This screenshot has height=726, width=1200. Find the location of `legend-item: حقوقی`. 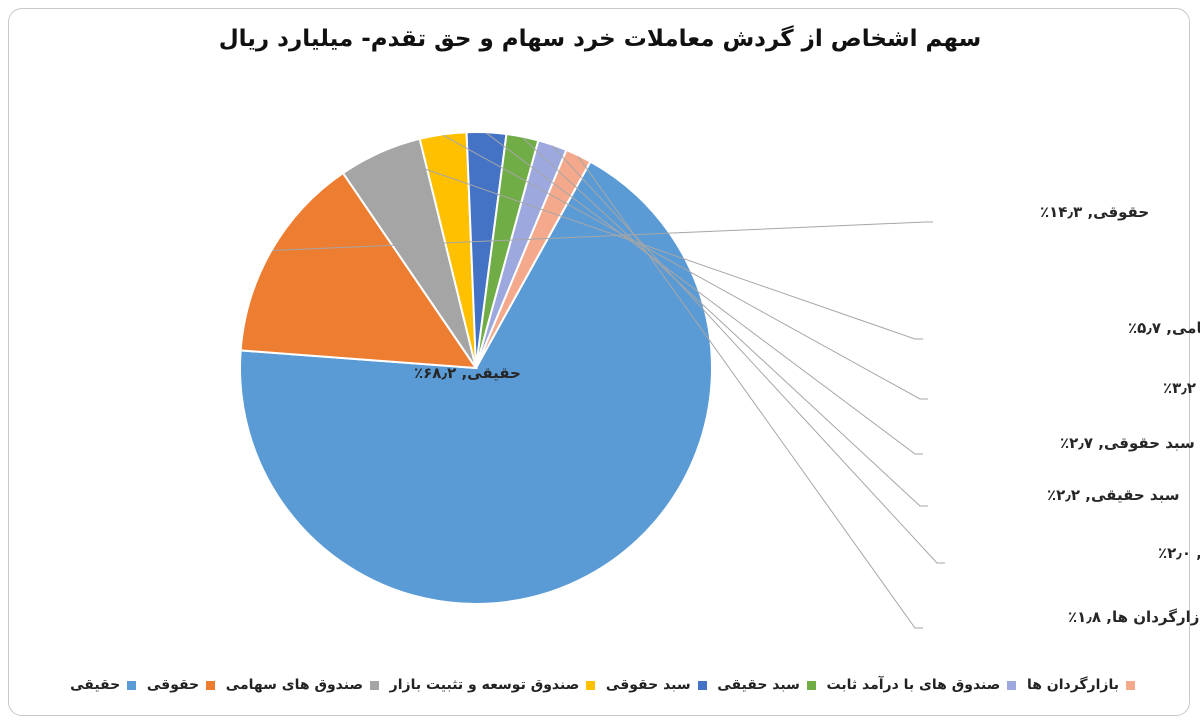

legend-item: حقوقی is located at coordinates (181, 685).